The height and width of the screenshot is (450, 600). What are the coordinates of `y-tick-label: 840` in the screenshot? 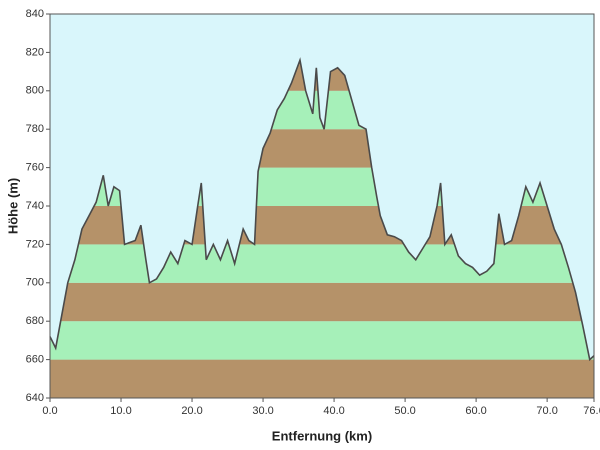 It's located at (35, 14).